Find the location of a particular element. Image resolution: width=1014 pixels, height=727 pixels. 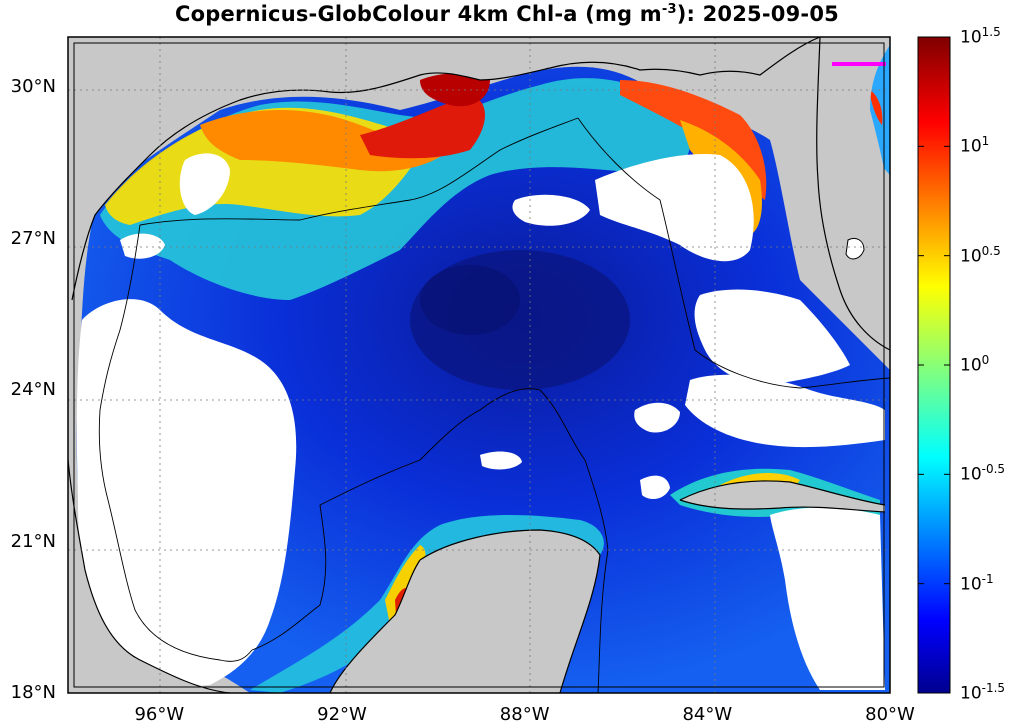

cuba-land is located at coordinates (782, 496).